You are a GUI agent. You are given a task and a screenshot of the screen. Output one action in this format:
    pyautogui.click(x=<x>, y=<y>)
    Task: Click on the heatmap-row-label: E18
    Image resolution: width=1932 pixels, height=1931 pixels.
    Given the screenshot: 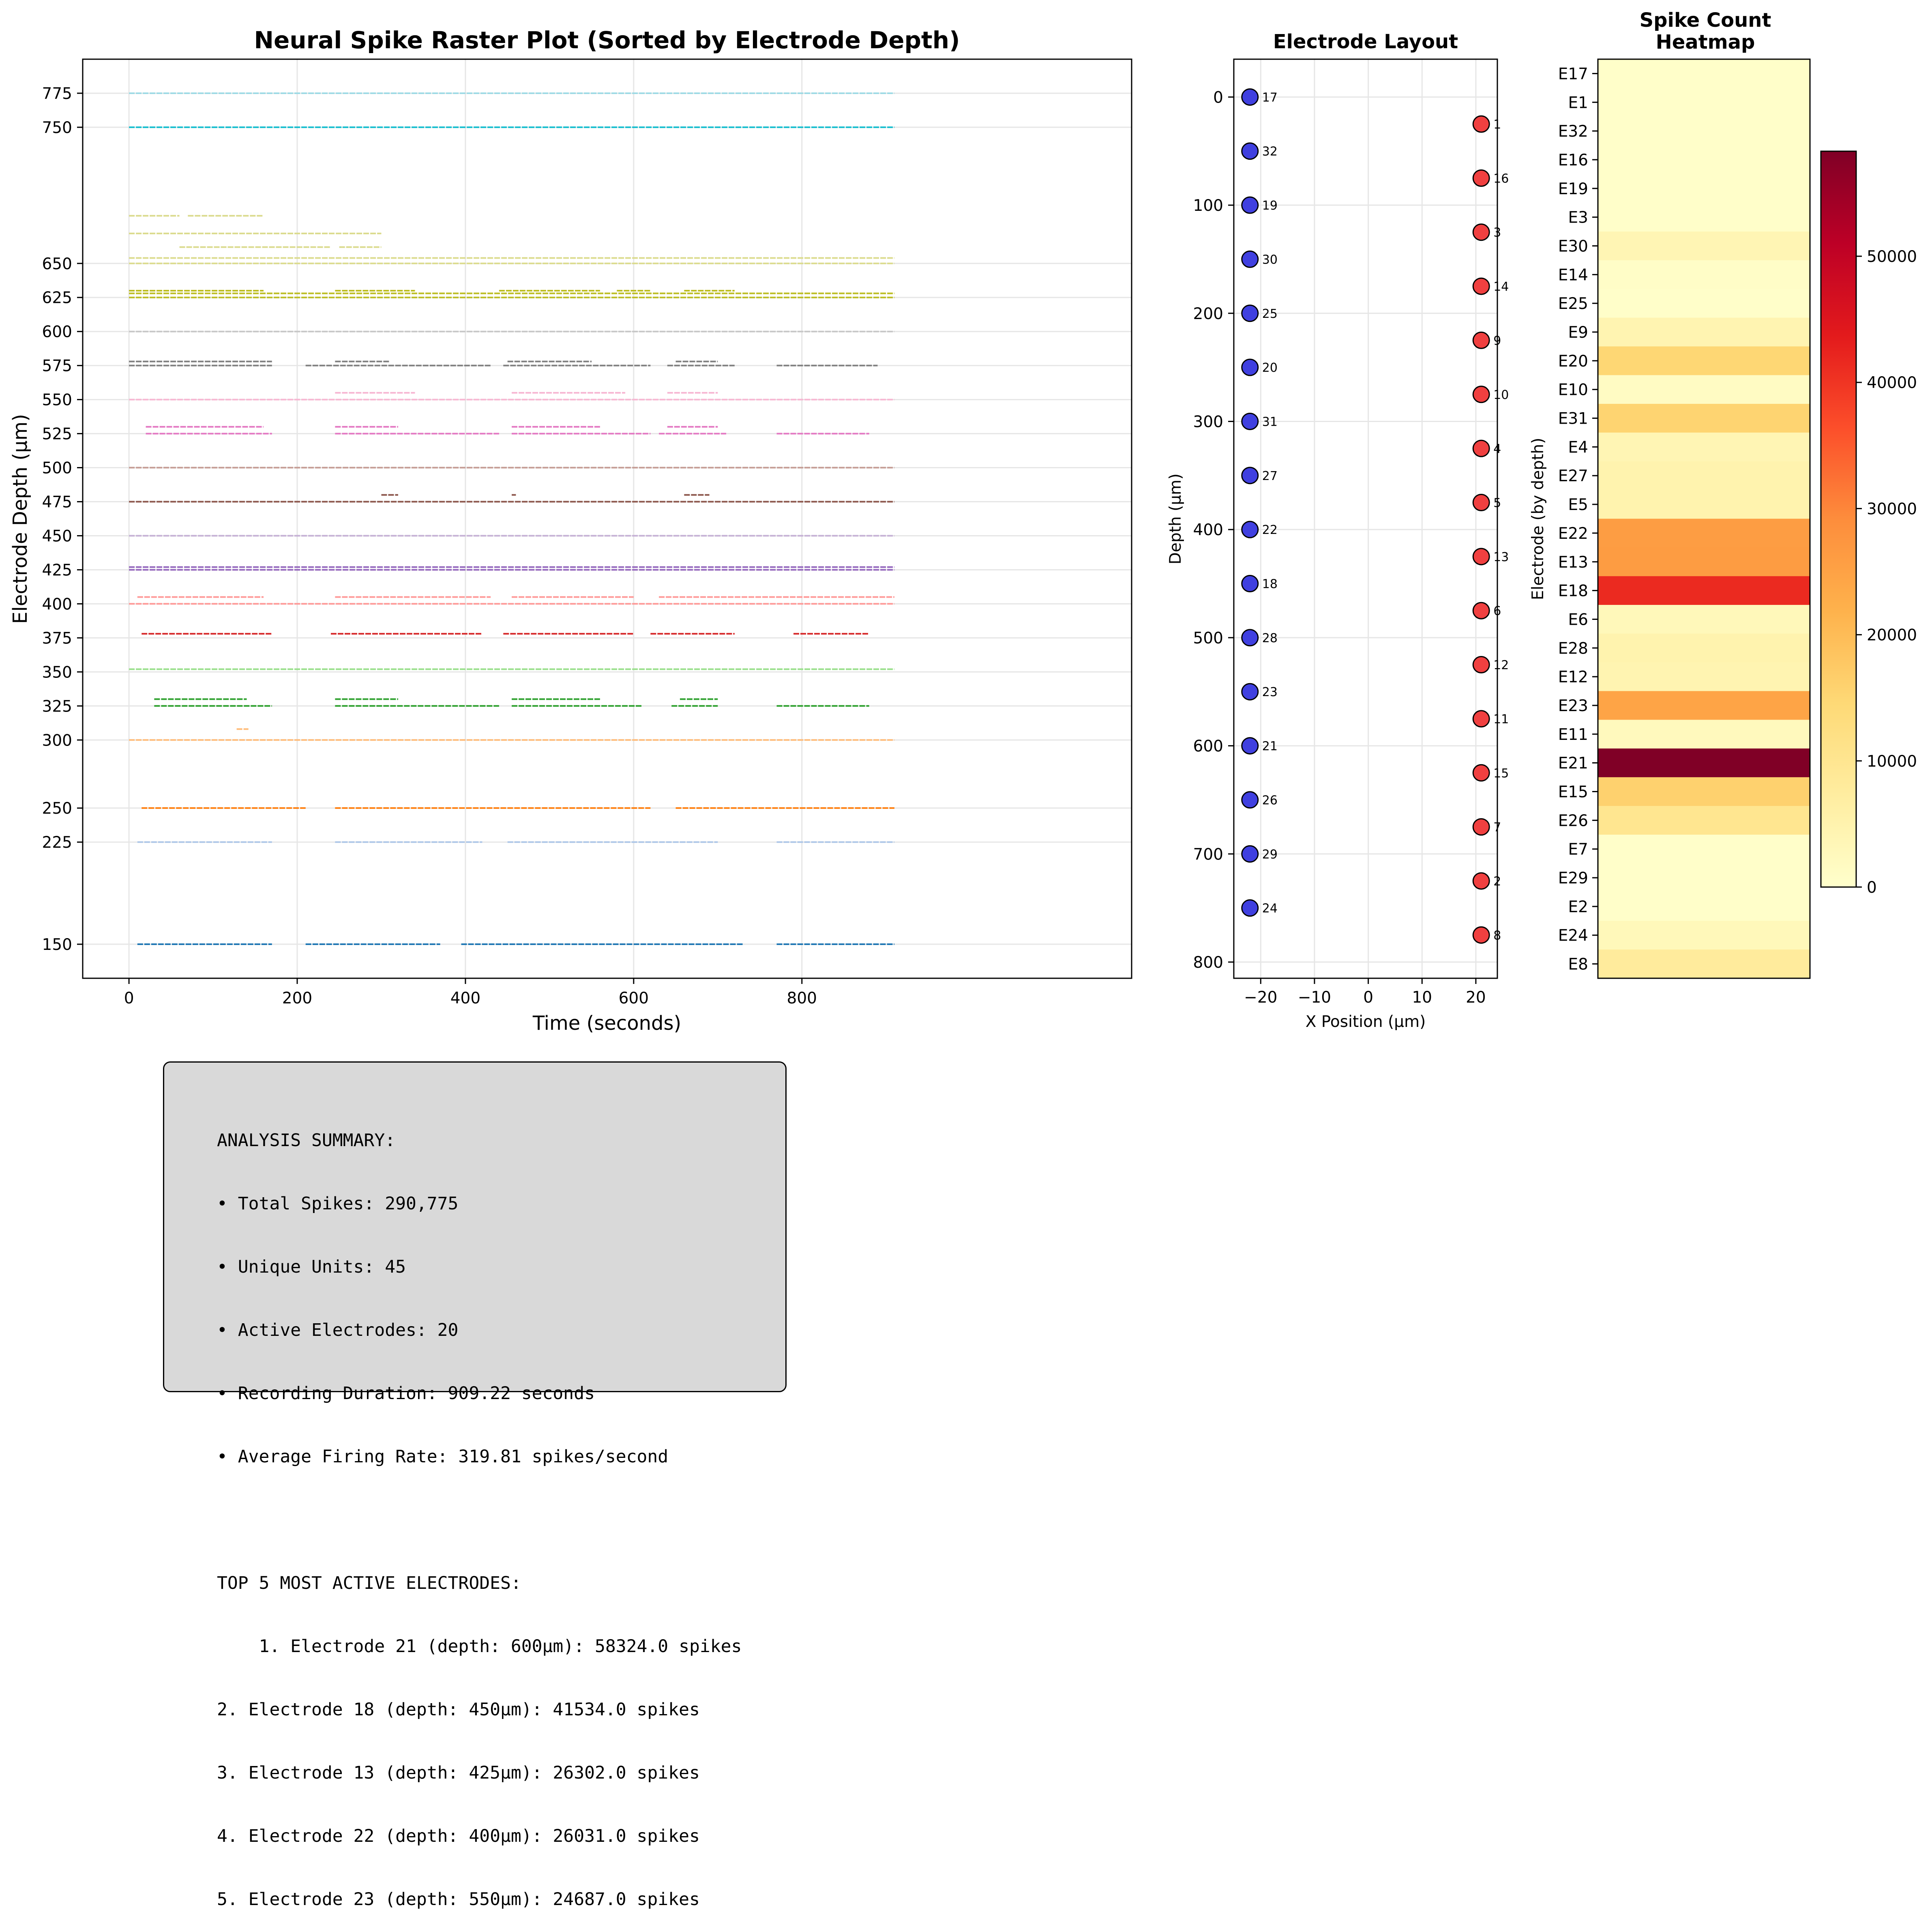 What is the action you would take?
    pyautogui.click(x=1573, y=591)
    